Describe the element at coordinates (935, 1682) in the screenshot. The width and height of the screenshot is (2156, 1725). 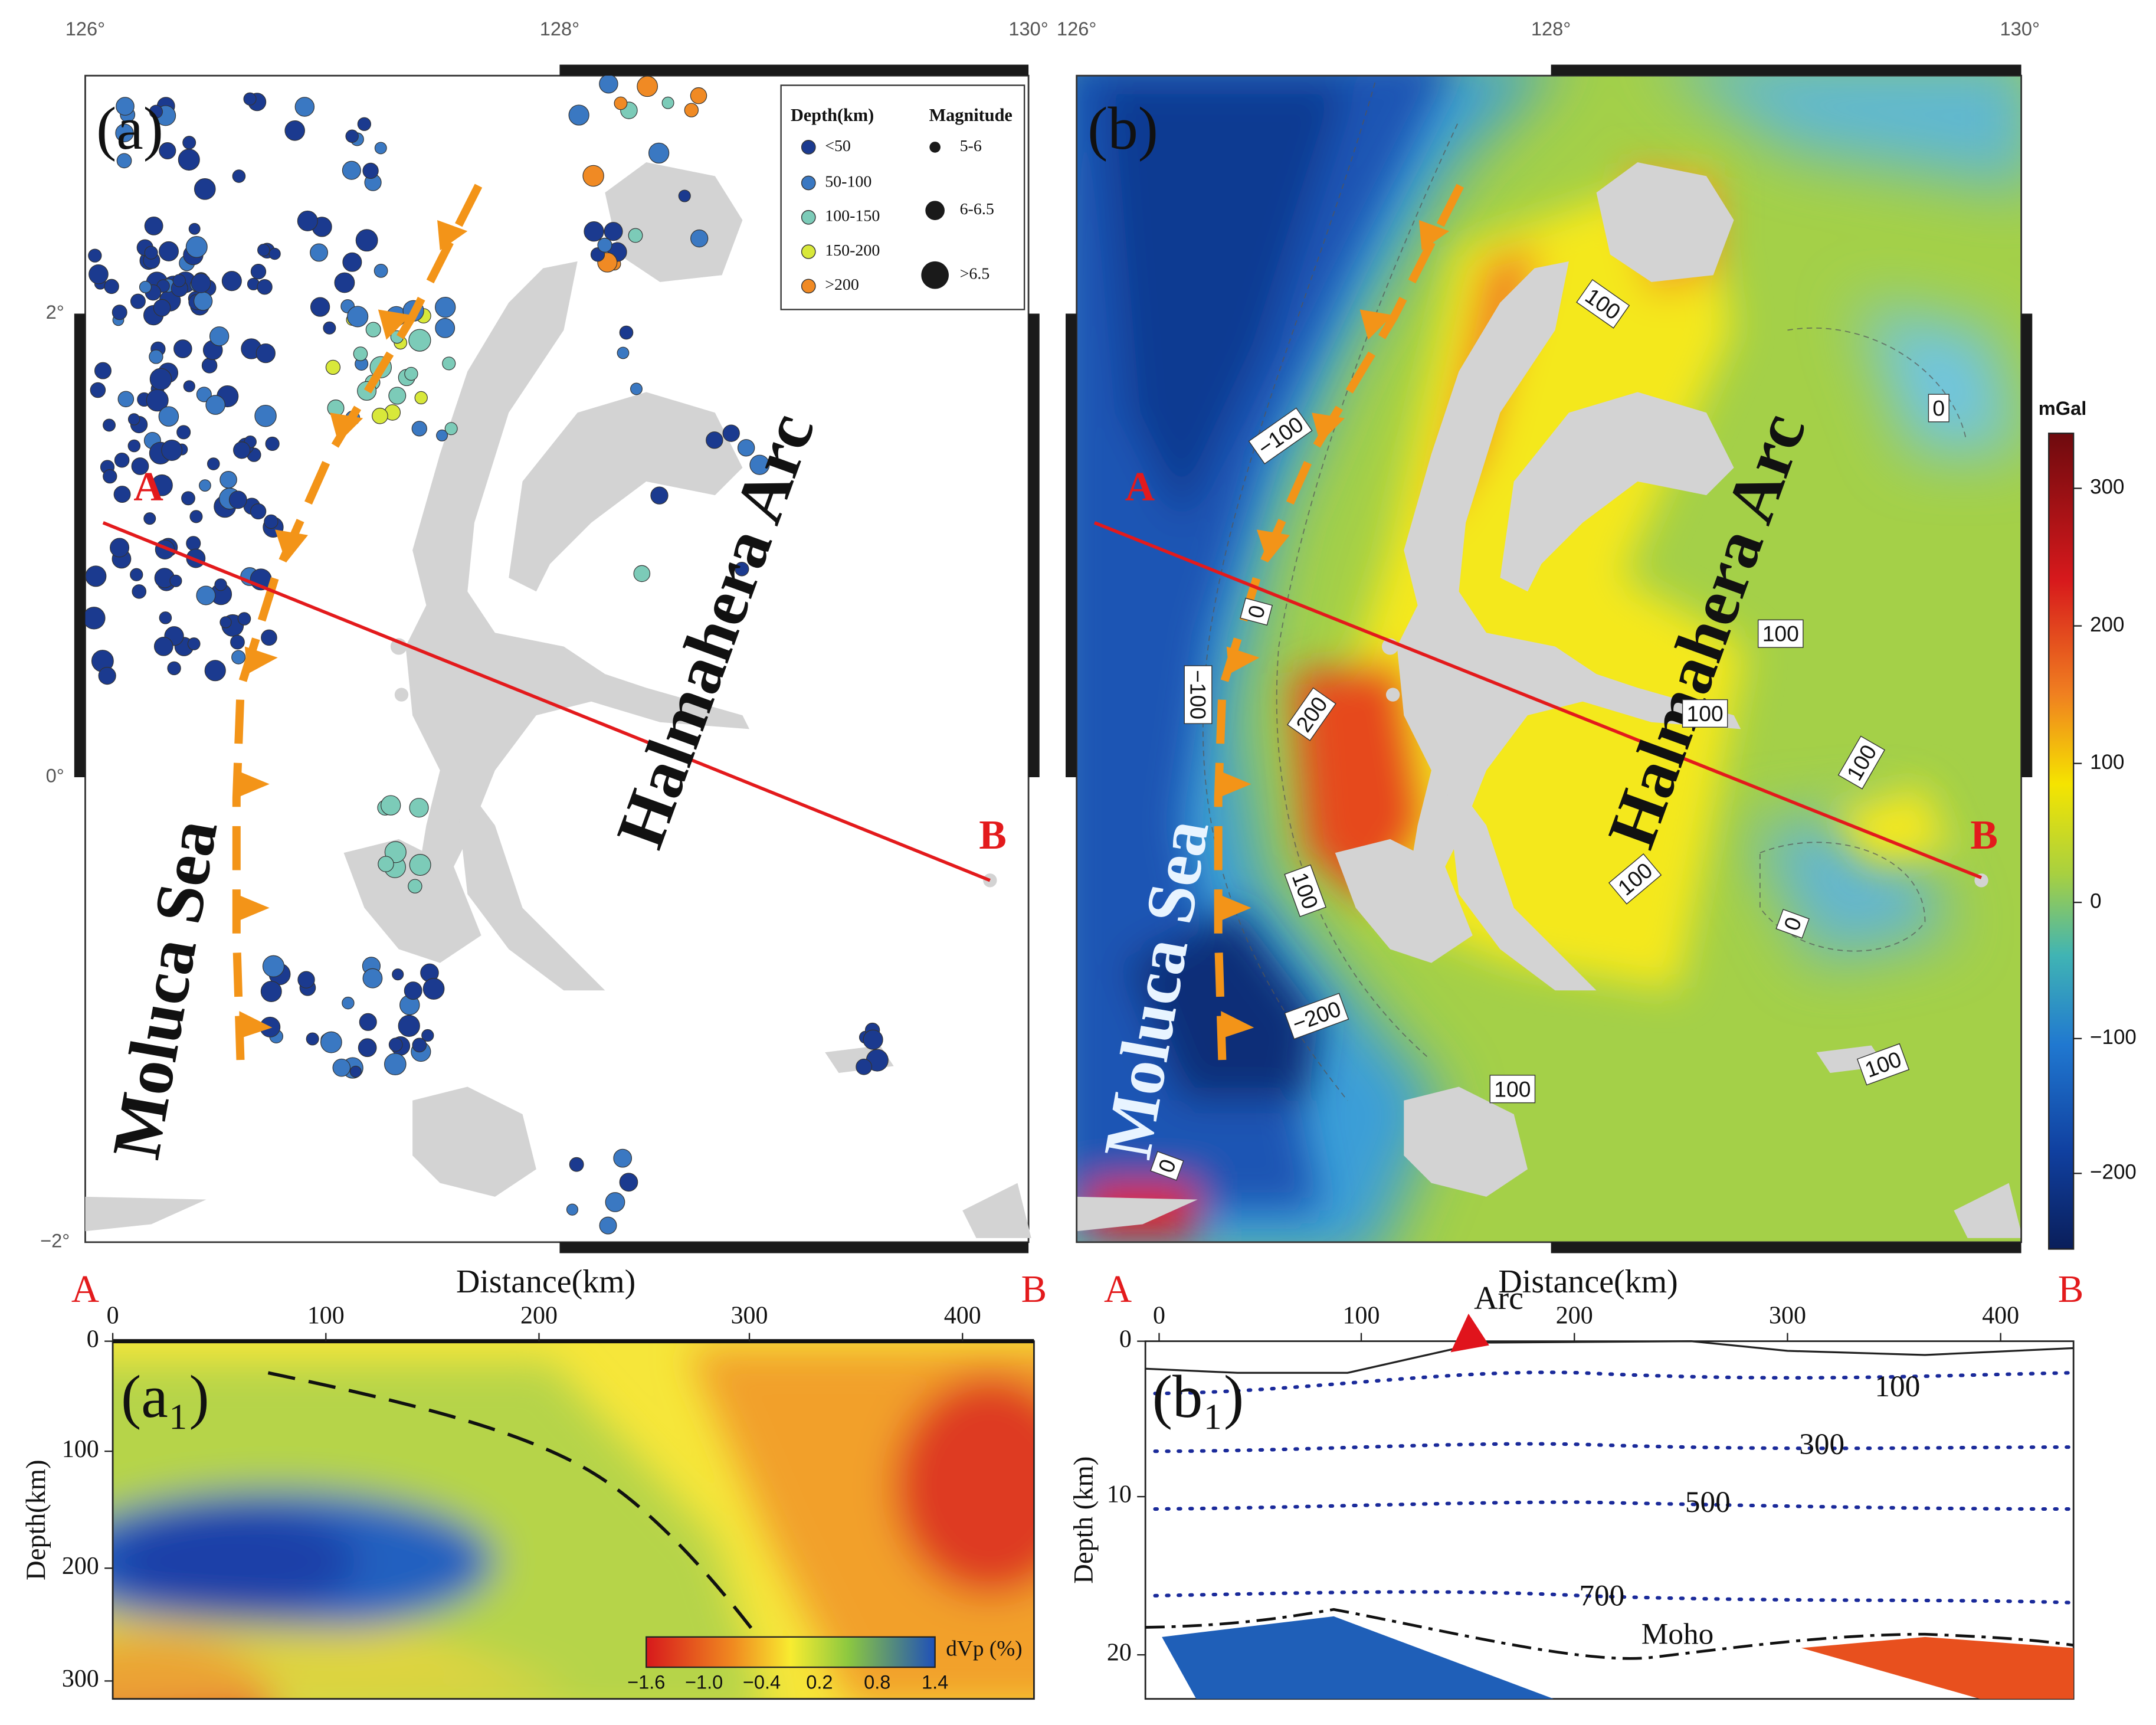
I see `colorbar-tick-label: 1.4` at that location.